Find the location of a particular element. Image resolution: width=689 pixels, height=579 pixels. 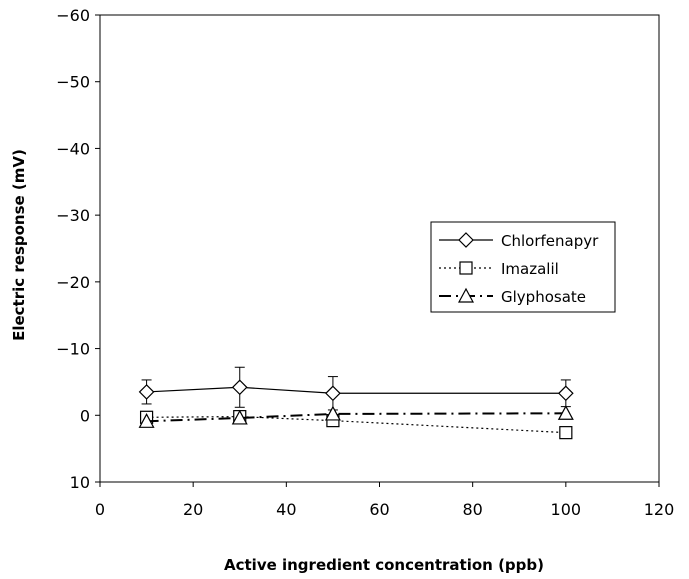

x-tick-label: 100 is located at coordinates (566, 509).